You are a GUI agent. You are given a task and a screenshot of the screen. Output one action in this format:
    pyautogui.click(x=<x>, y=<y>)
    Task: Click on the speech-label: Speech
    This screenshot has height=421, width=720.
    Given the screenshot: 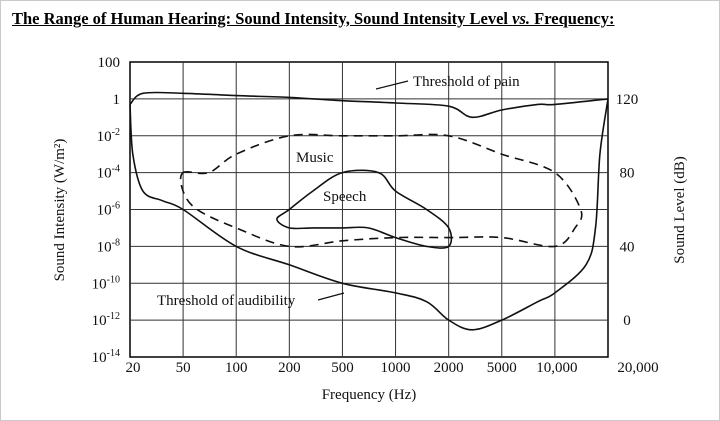 What is the action you would take?
    pyautogui.click(x=345, y=197)
    